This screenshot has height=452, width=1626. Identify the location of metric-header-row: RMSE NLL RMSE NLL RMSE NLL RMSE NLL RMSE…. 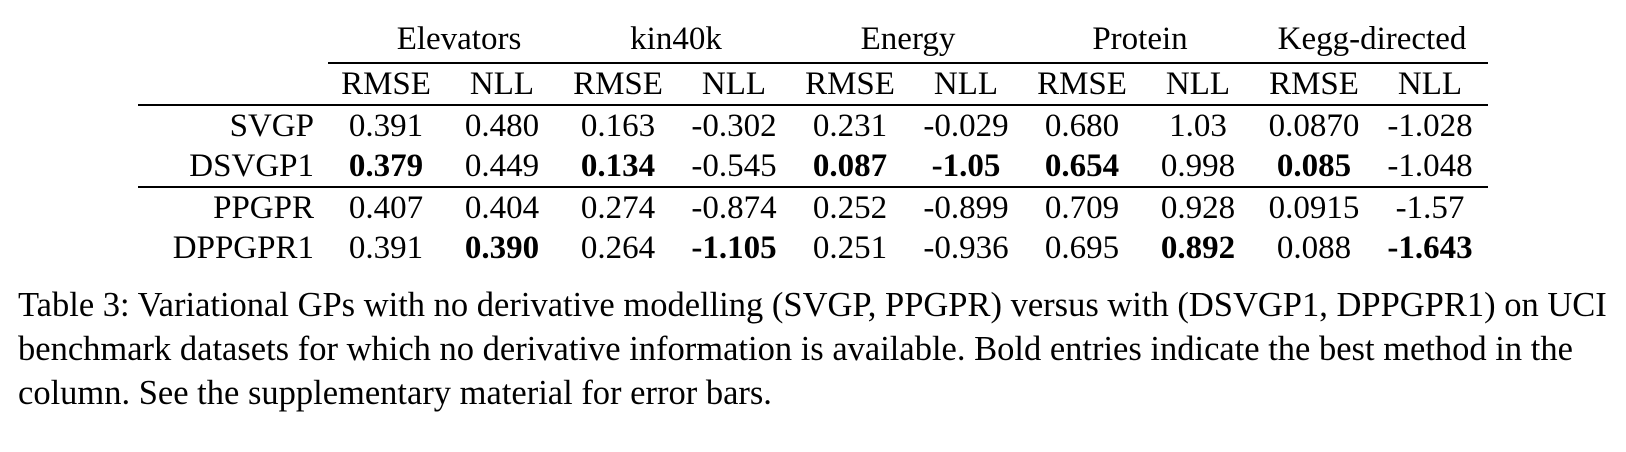
(813, 84).